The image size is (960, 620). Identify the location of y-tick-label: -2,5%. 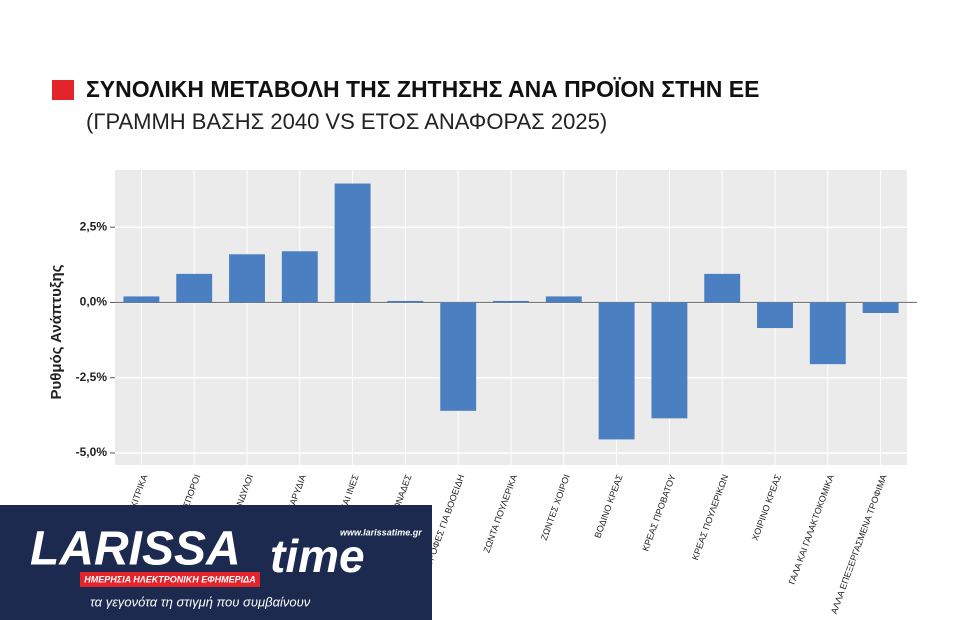
(92, 377).